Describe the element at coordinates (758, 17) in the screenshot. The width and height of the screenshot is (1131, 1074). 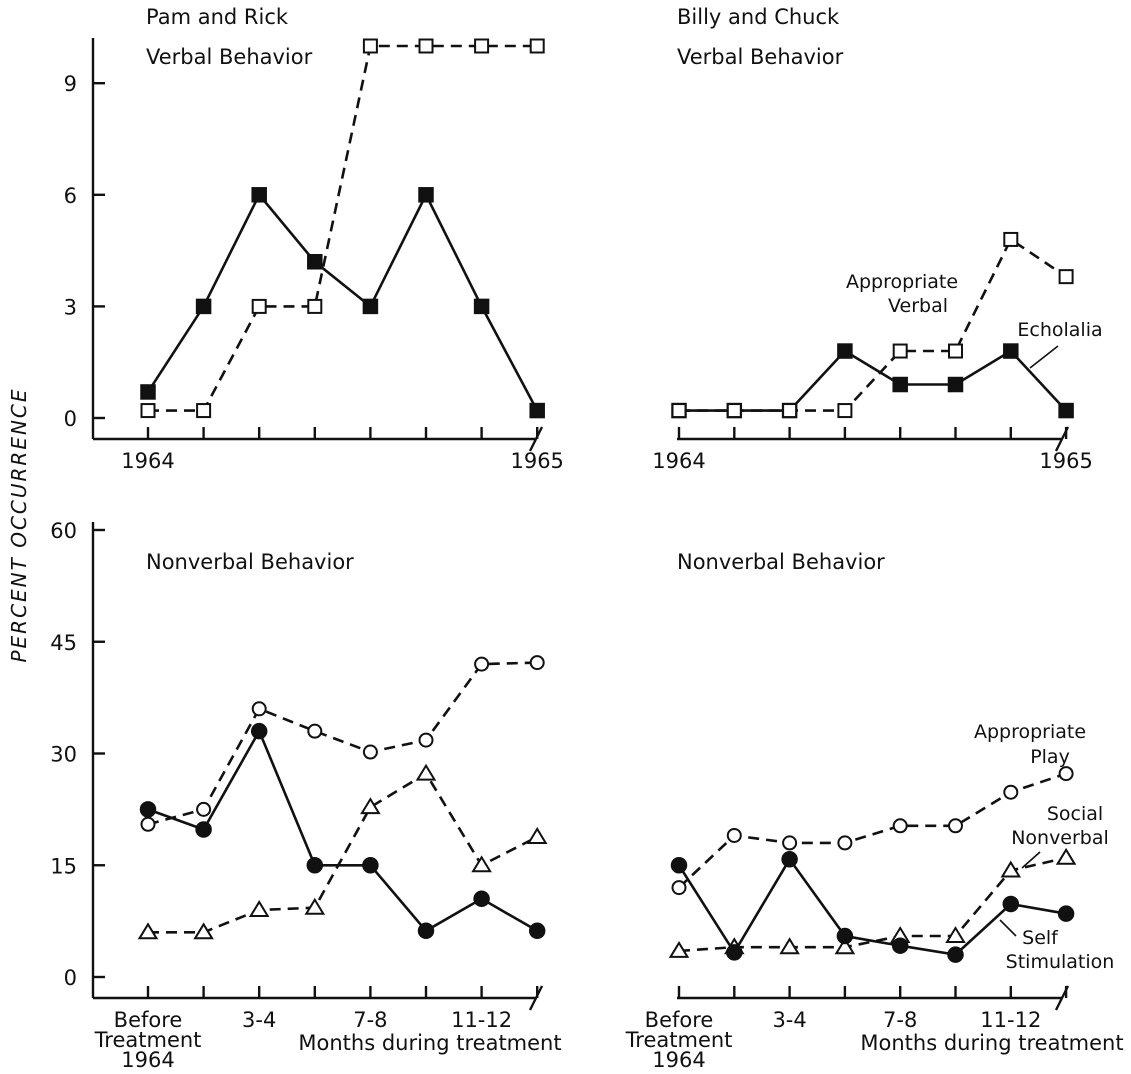
I see `chart-title-line-1: Billy and Chuck` at that location.